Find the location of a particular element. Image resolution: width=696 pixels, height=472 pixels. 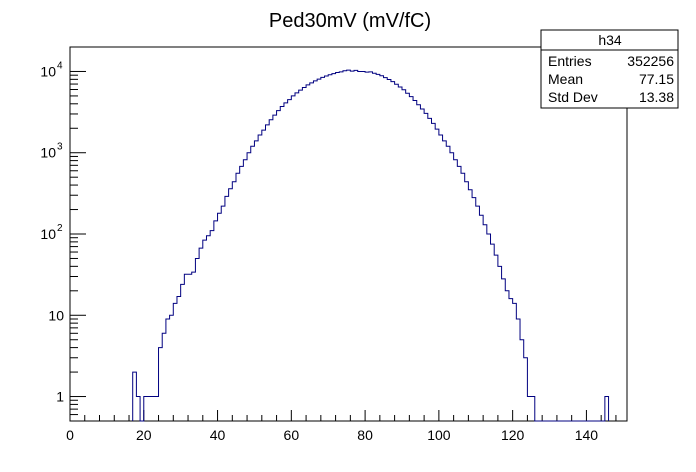

x-axis: 0 20 40 60 80 100 120 140 is located at coordinates (341, 426).